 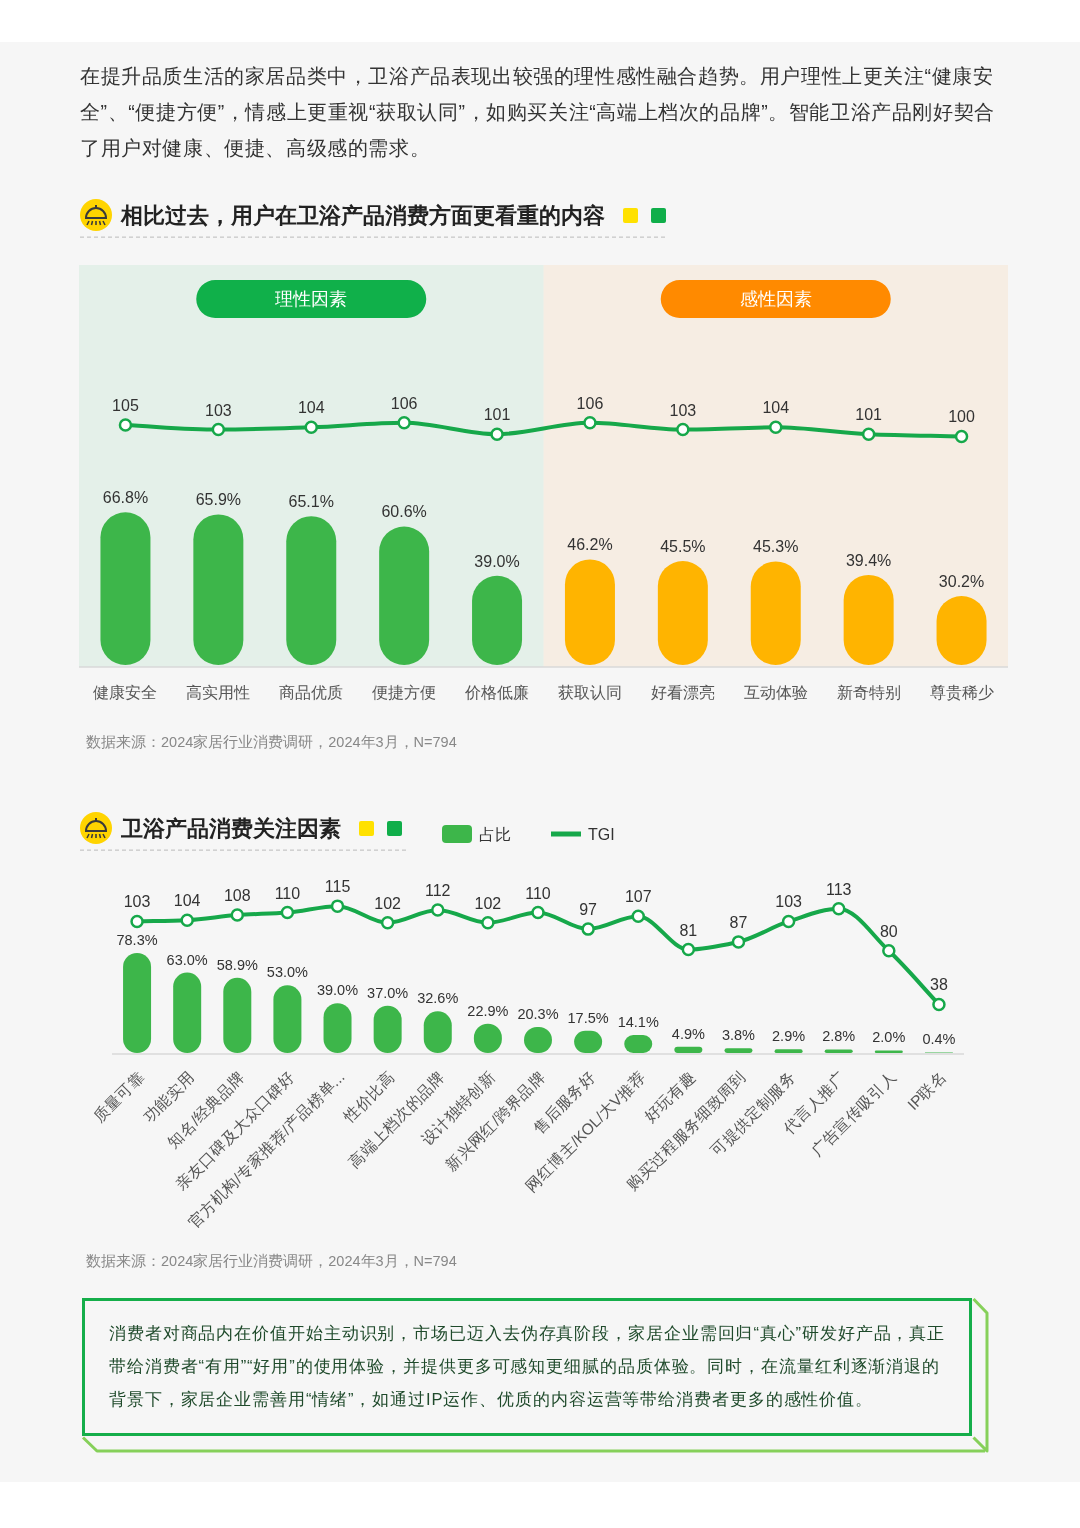 I want to click on x-tick-label: 互动体验, so click(x=775, y=692).